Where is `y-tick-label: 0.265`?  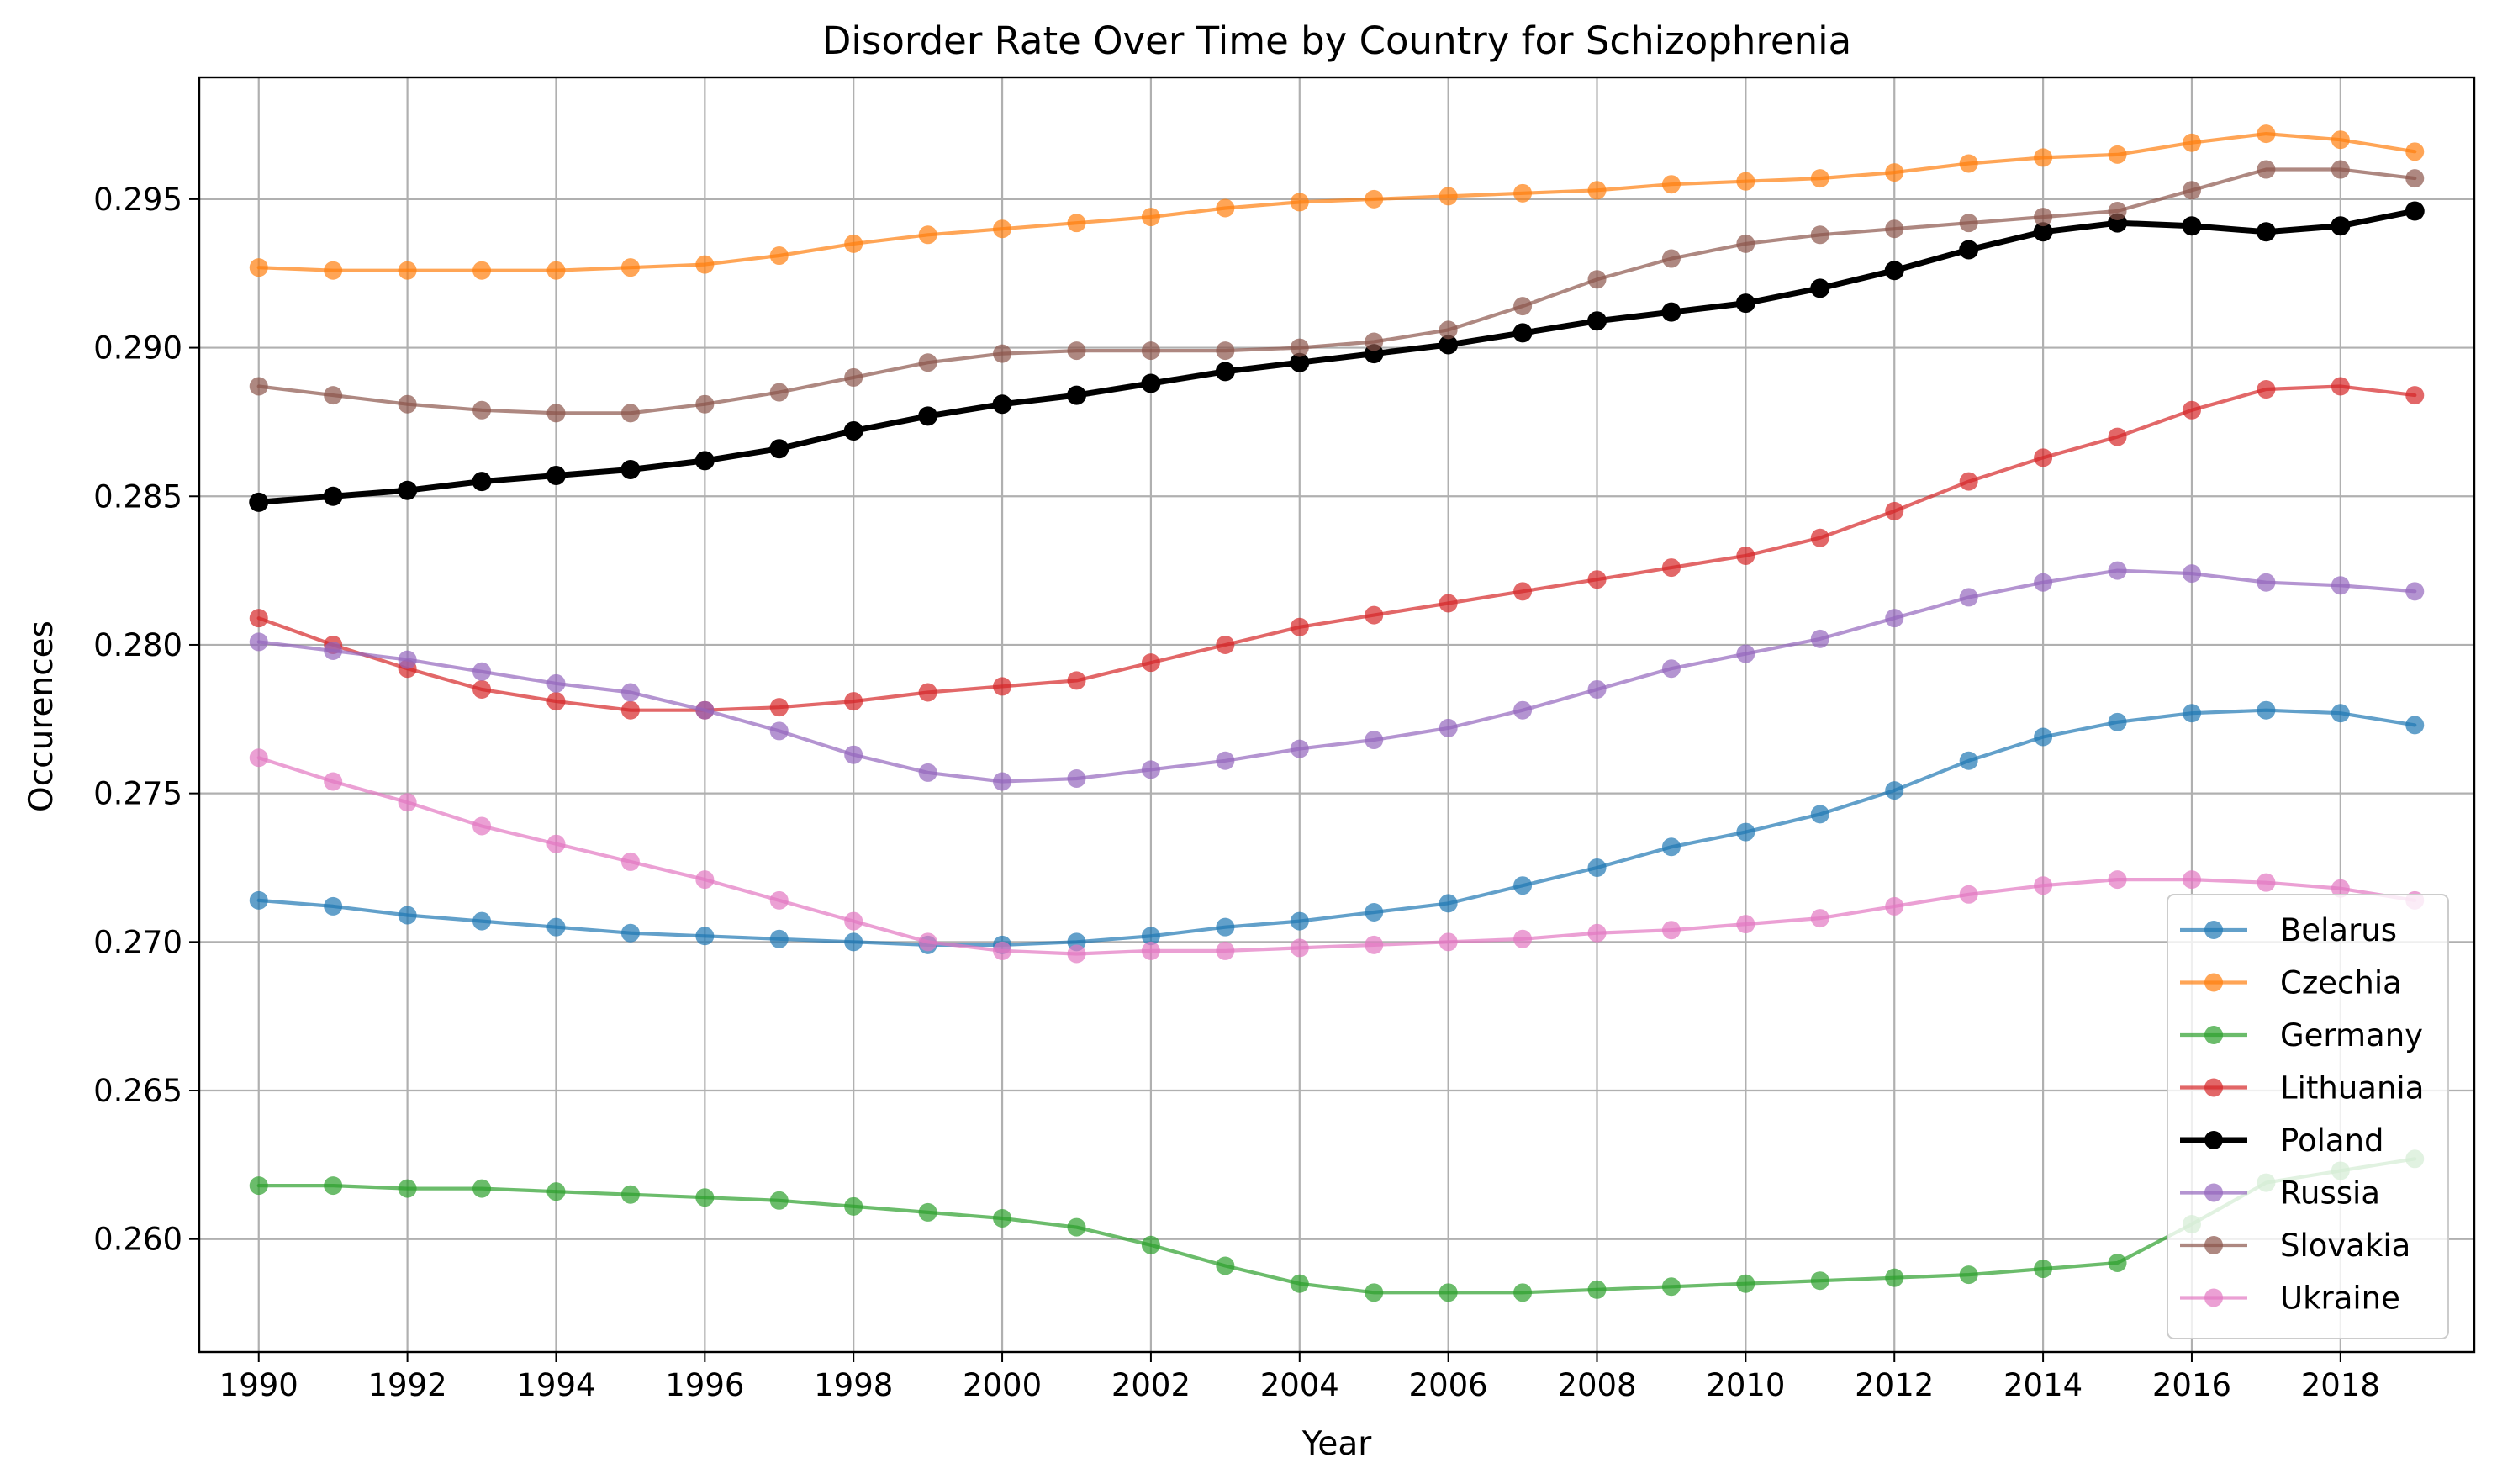
y-tick-label: 0.265 is located at coordinates (137, 1091).